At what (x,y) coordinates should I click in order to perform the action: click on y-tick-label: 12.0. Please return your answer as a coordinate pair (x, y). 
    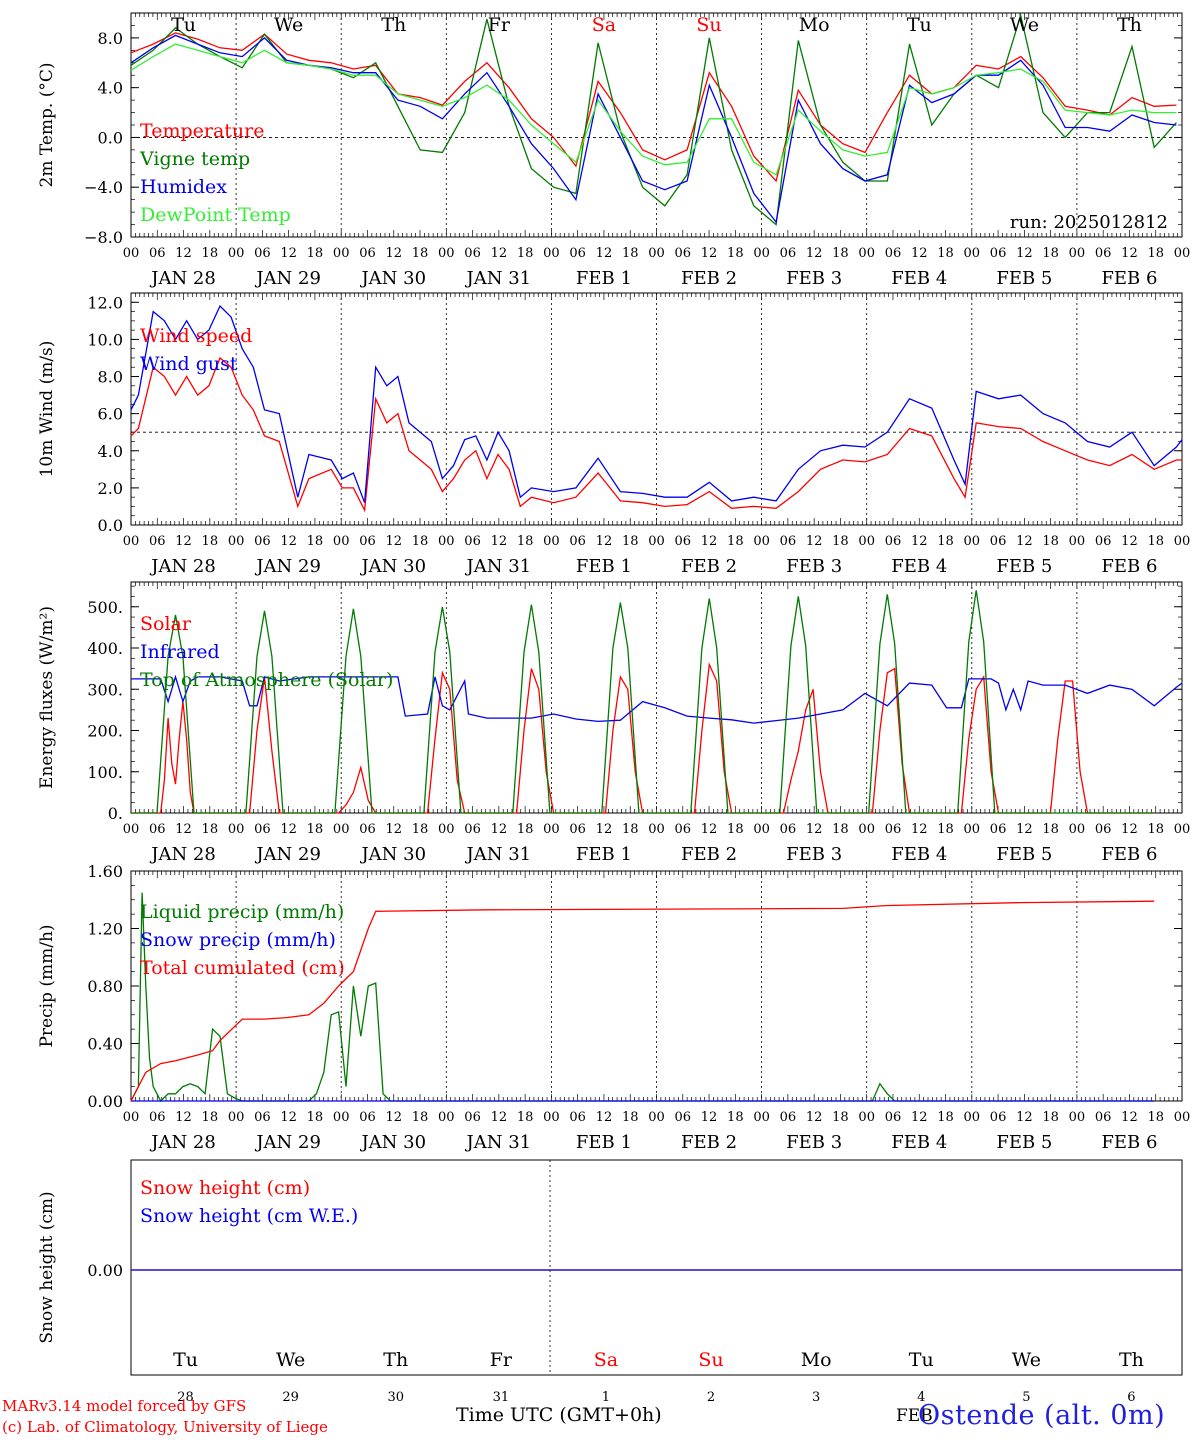
    Looking at the image, I should click on (105, 302).